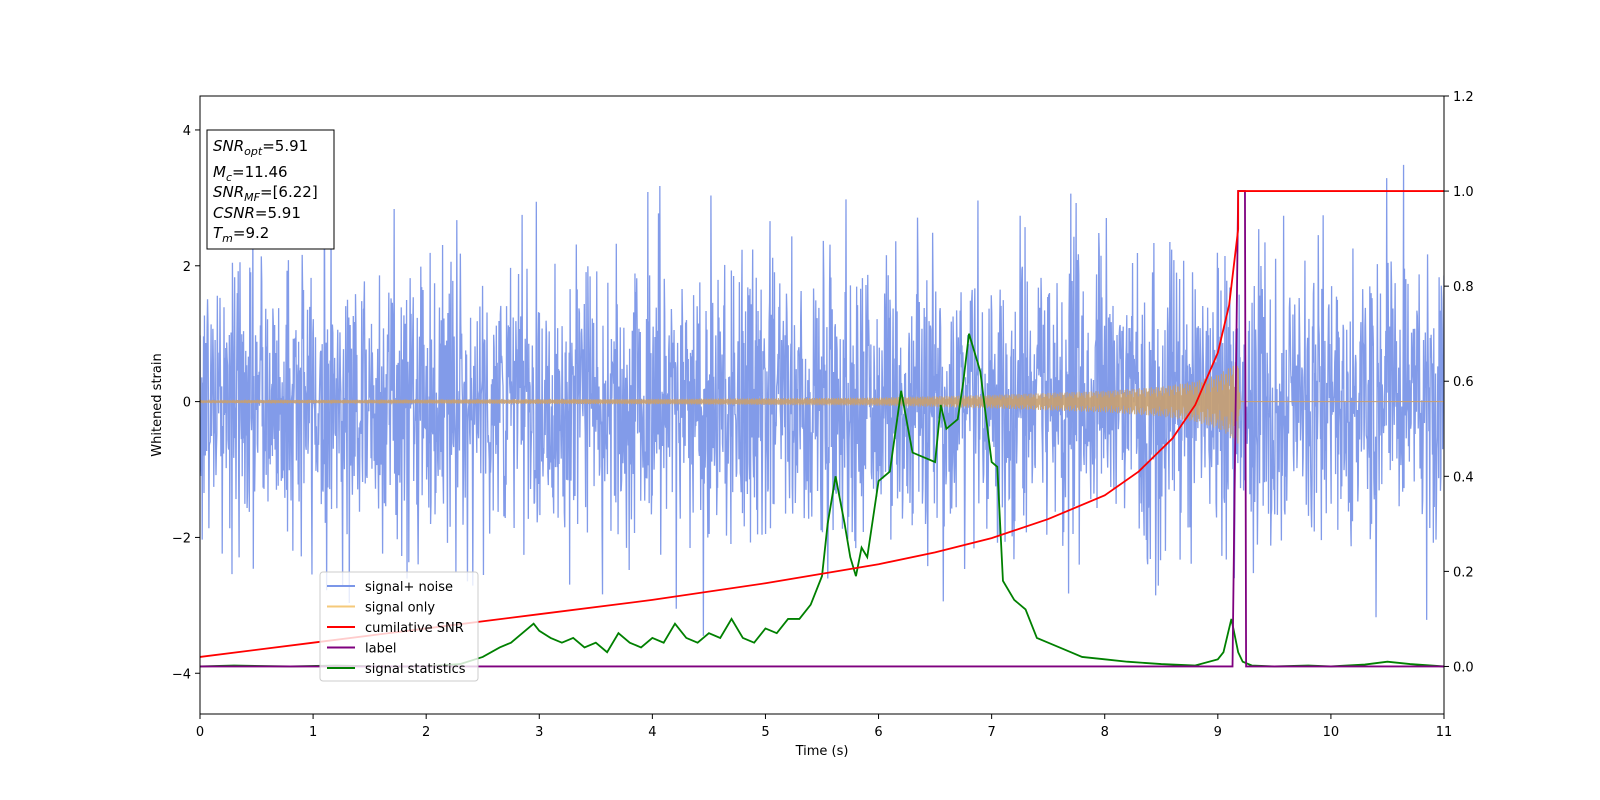 This screenshot has width=1600, height=800. I want to click on info-line: Mc=11.46, so click(250, 173).